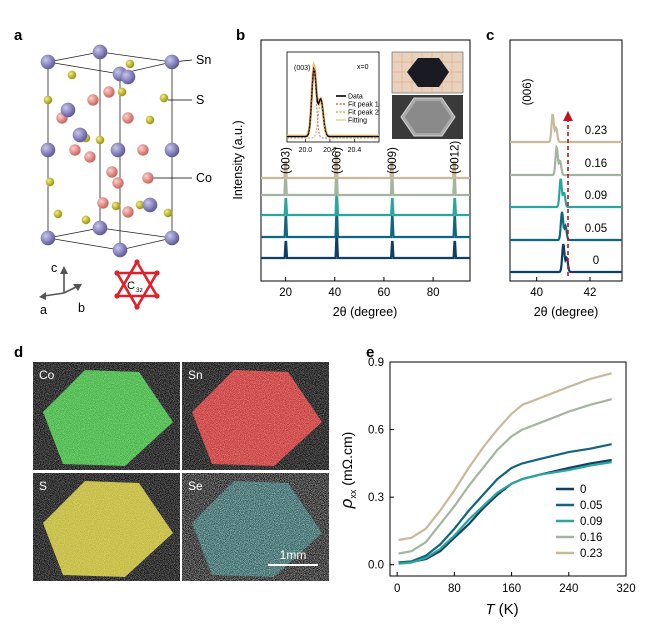 The image size is (646, 625). Describe the element at coordinates (238, 159) in the screenshot. I see `xrd-ylabel: Intensity (a.u.)` at that location.